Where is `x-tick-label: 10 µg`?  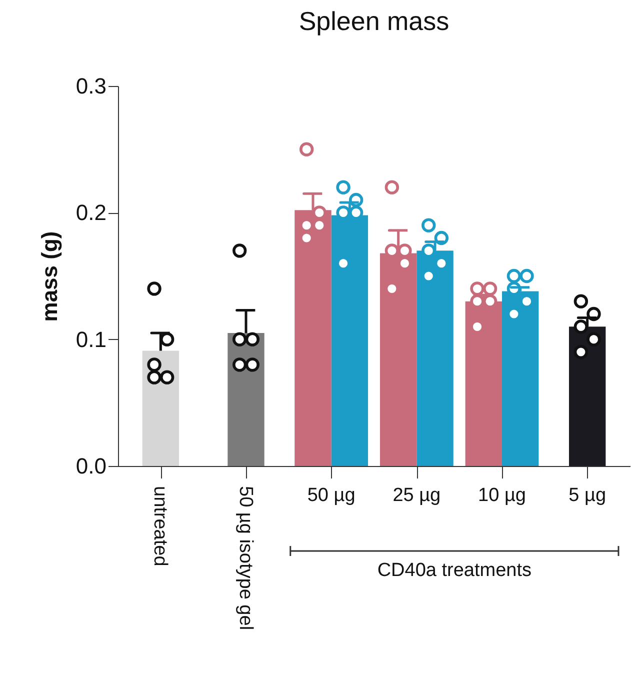 x-tick-label: 10 µg is located at coordinates (502, 495).